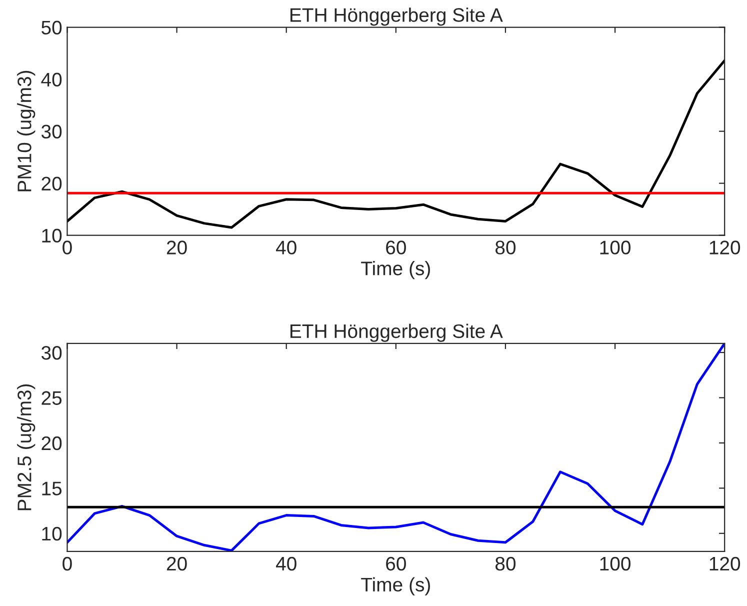  I want to click on y-tick-label: 40, so click(51, 79).